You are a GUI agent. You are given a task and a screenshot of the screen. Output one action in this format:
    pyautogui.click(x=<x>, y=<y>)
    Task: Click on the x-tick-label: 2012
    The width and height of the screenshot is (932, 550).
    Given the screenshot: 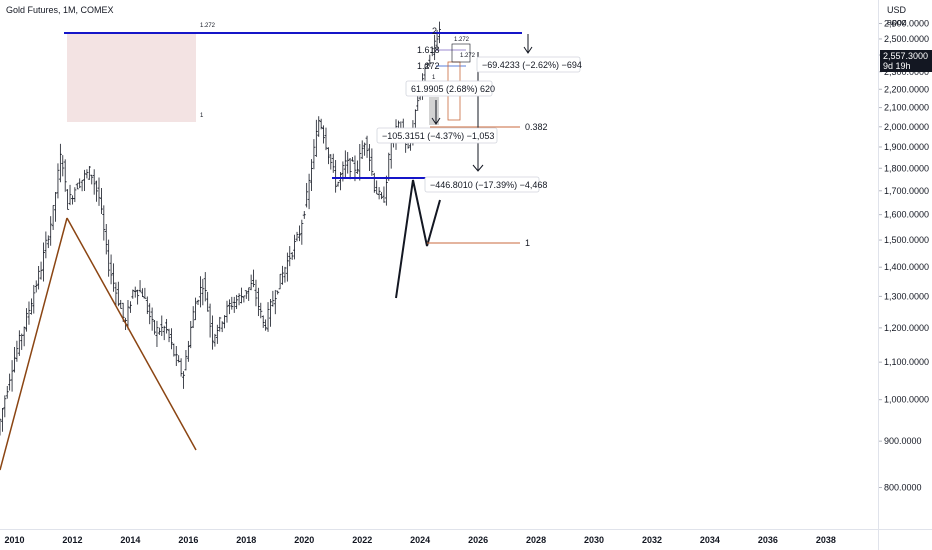 What is the action you would take?
    pyautogui.click(x=72, y=540)
    